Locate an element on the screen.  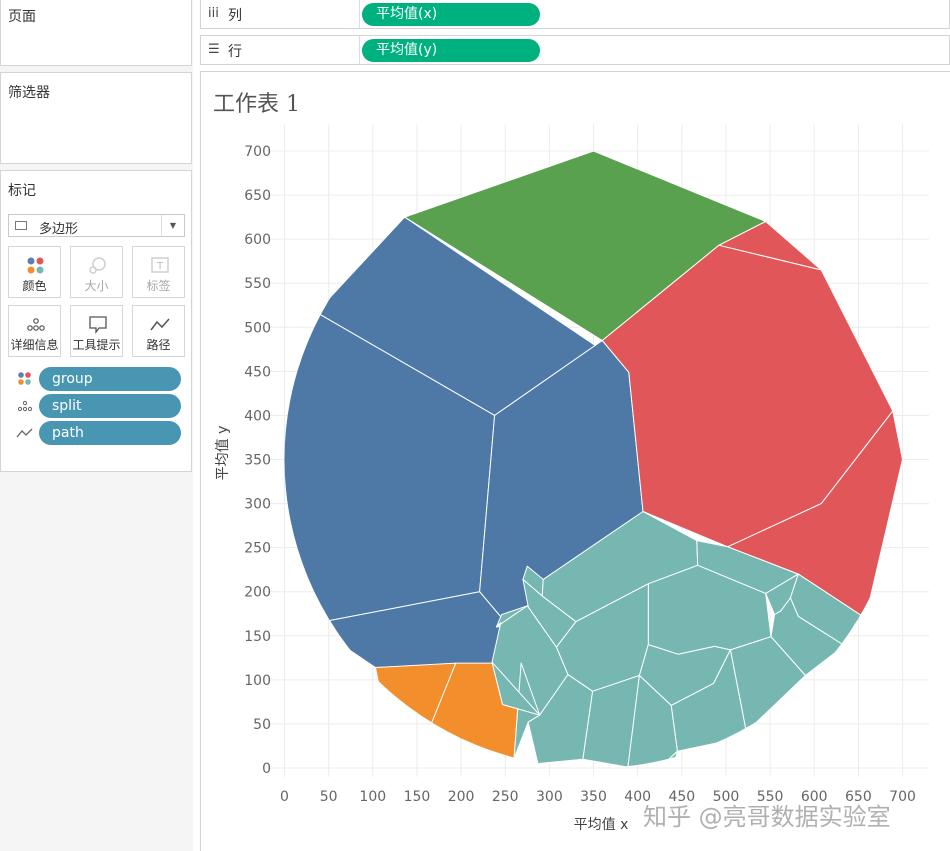
tooltip-icon is located at coordinates (98, 325).